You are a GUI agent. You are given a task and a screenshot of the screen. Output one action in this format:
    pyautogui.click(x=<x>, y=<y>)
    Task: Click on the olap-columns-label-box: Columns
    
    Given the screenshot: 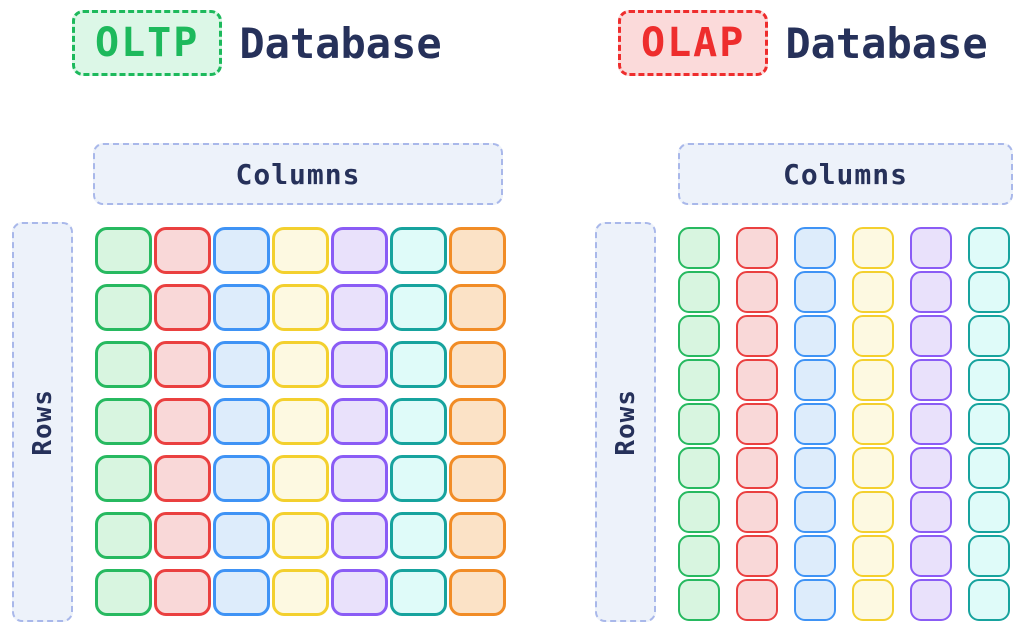 What is the action you would take?
    pyautogui.click(x=845, y=174)
    